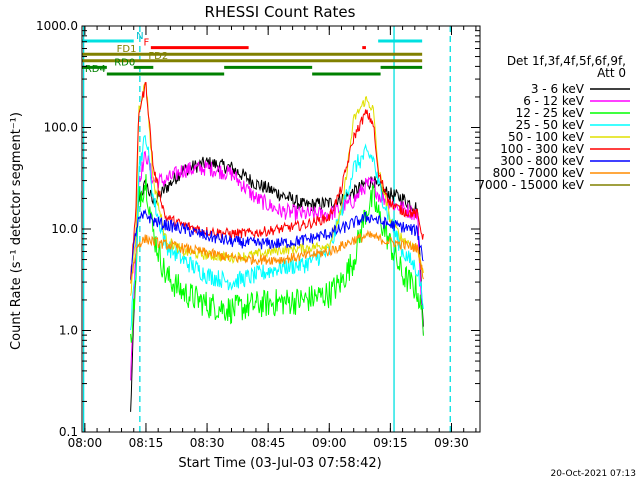  I want to click on legend-label: 12 - 25 keV, so click(550, 113).